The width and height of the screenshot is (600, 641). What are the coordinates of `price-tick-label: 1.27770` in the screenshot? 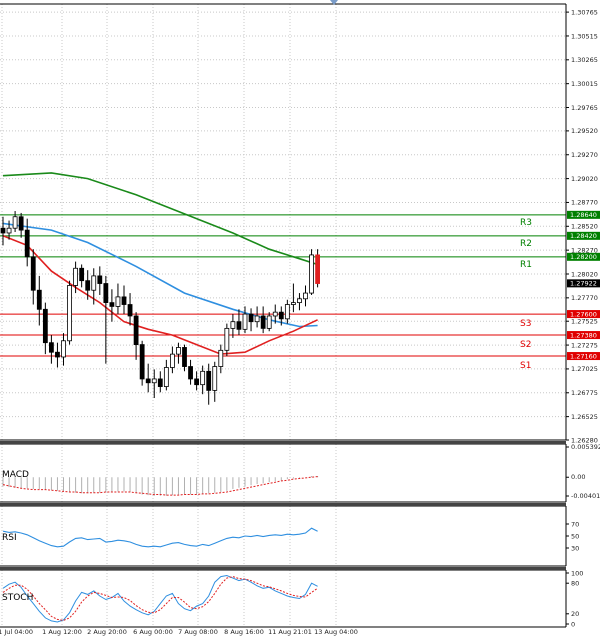 It's located at (584, 298).